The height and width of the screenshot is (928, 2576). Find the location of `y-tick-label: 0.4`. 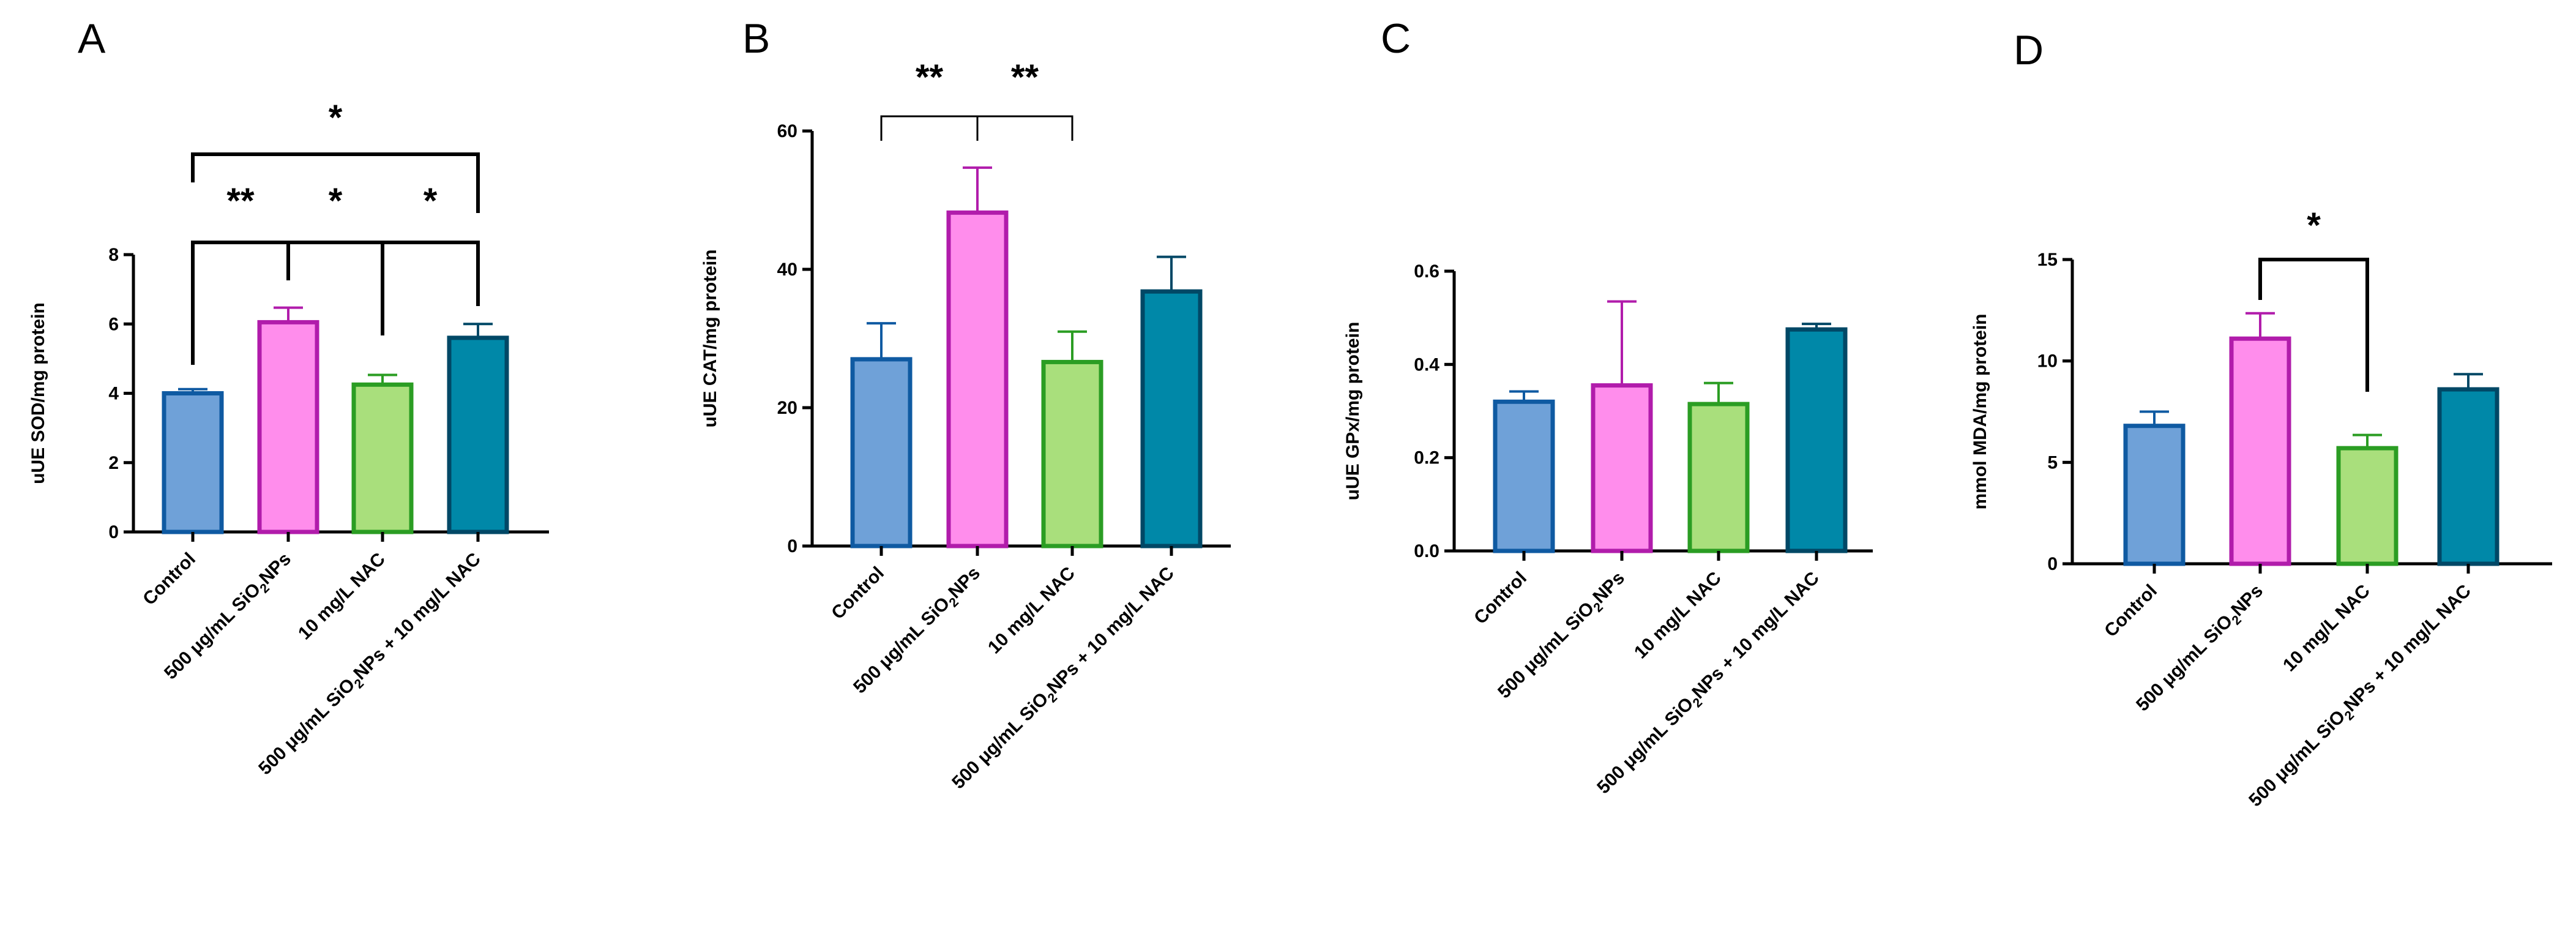

y-tick-label: 0.4 is located at coordinates (1426, 364).